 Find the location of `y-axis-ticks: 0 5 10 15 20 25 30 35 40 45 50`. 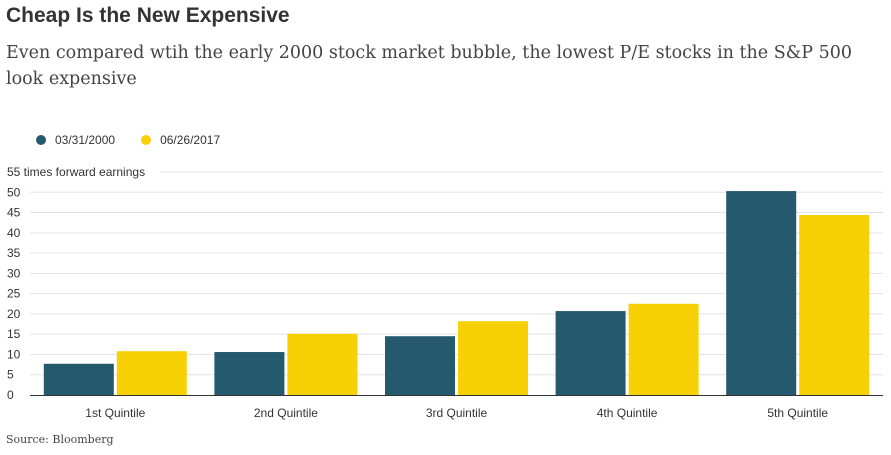

y-axis-ticks: 0 5 10 15 20 25 30 35 40 45 50 is located at coordinates (14, 293).